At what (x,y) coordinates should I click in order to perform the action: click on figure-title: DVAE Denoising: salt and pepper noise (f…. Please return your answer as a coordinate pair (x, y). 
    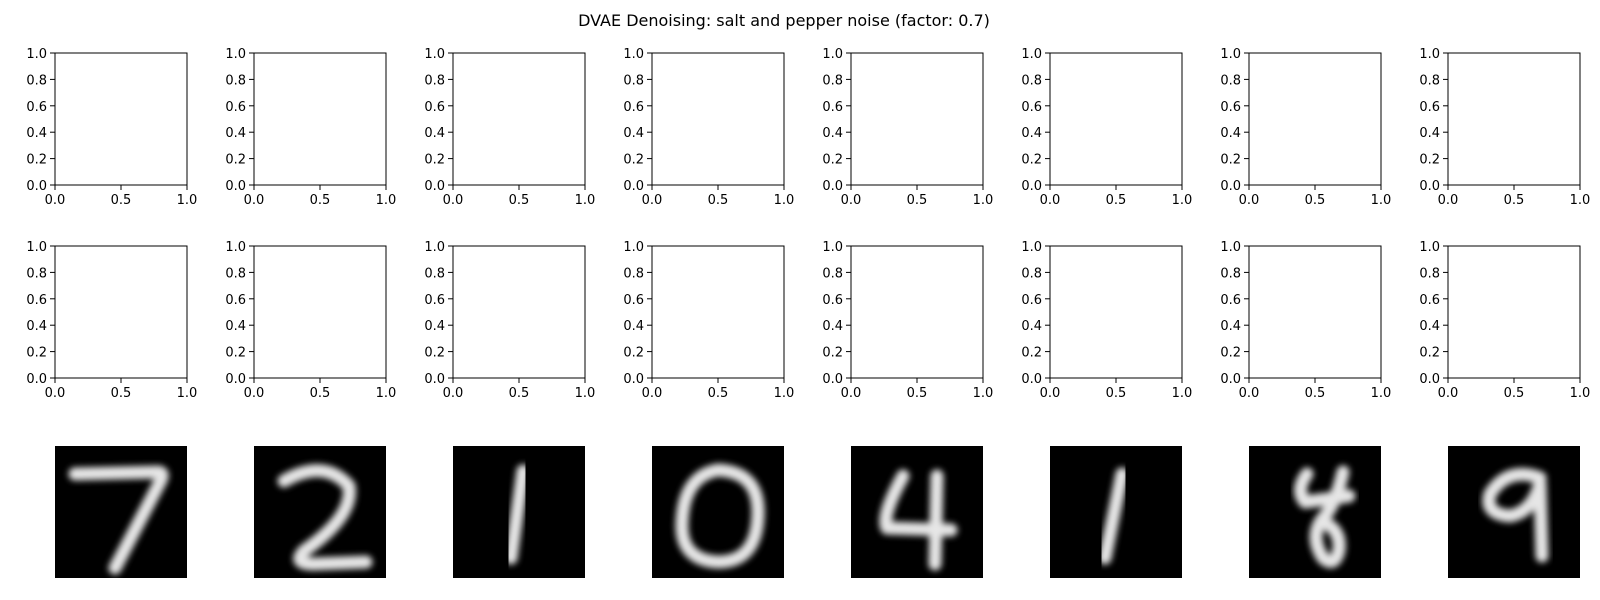
    Looking at the image, I should click on (784, 20).